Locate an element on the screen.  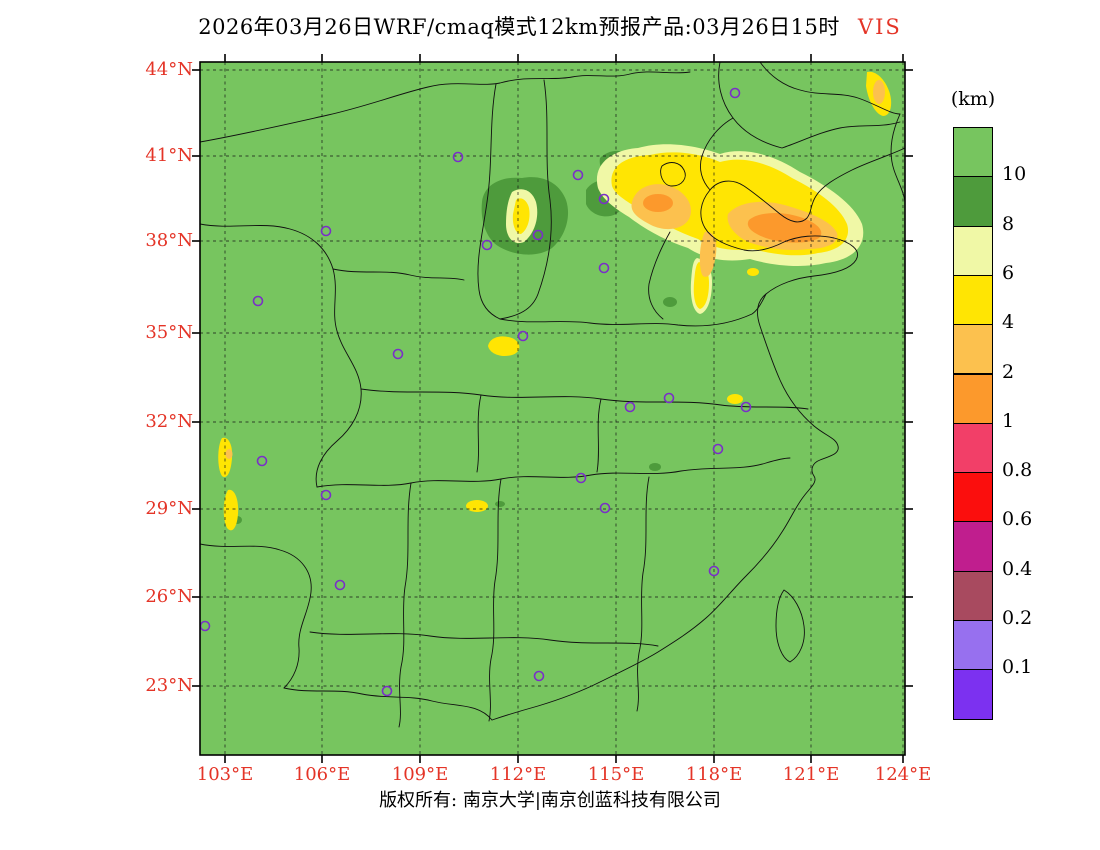
colorbar-tick-label: 0.8 is located at coordinates (1017, 470).